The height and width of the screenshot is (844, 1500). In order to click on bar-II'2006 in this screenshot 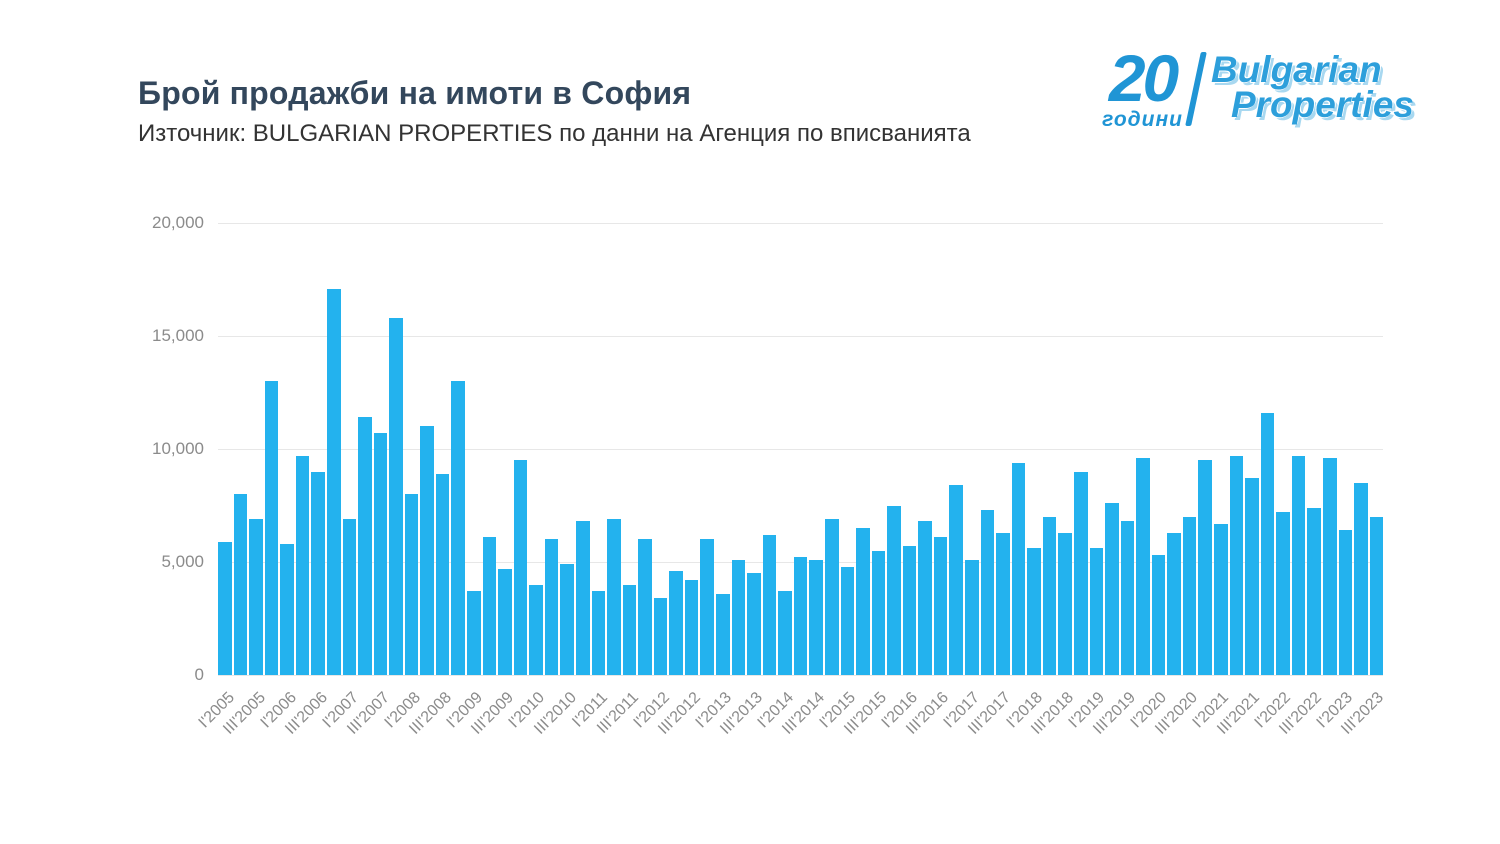, I will do `click(302, 565)`.